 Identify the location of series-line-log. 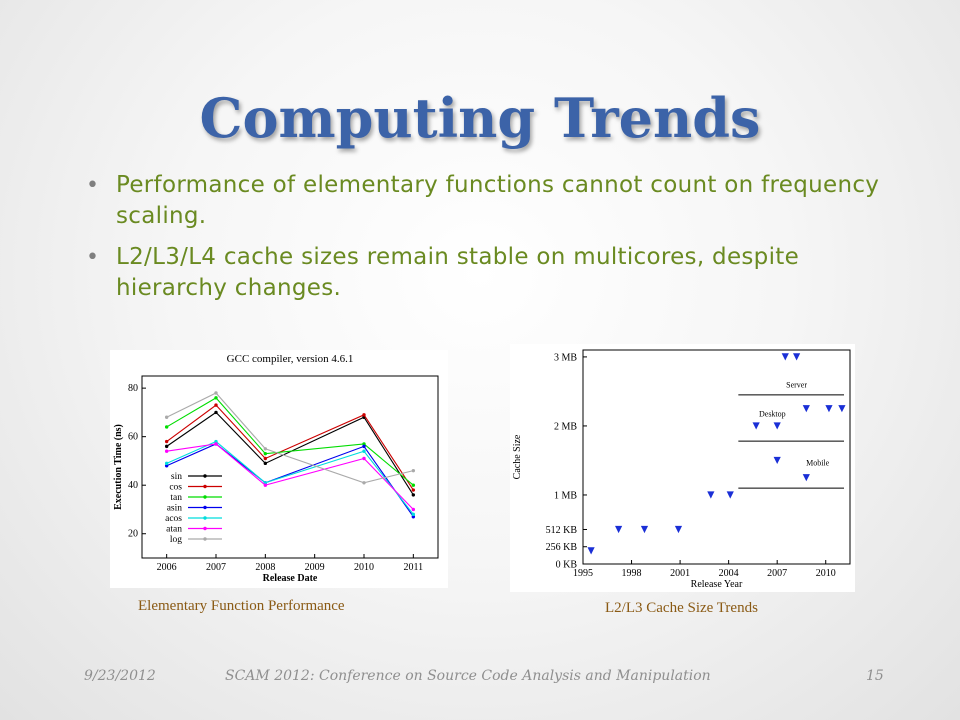
(290, 438).